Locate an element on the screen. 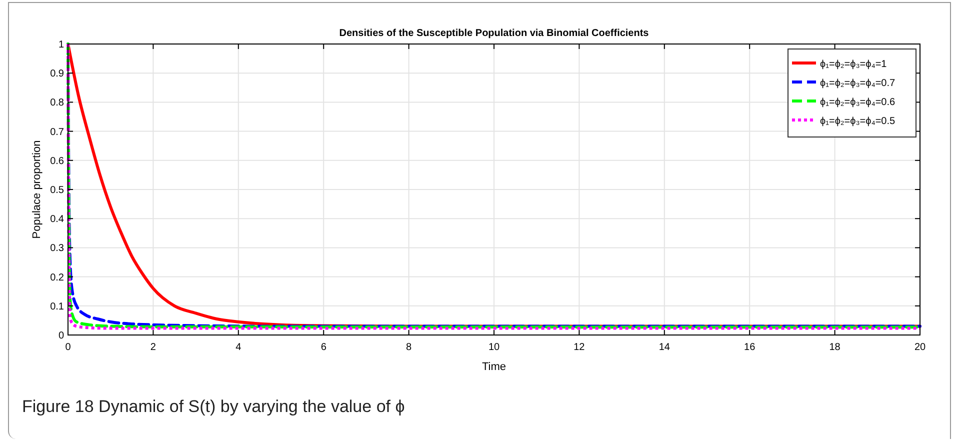 This screenshot has width=955, height=441. y-tick-label: 1 is located at coordinates (61, 45).